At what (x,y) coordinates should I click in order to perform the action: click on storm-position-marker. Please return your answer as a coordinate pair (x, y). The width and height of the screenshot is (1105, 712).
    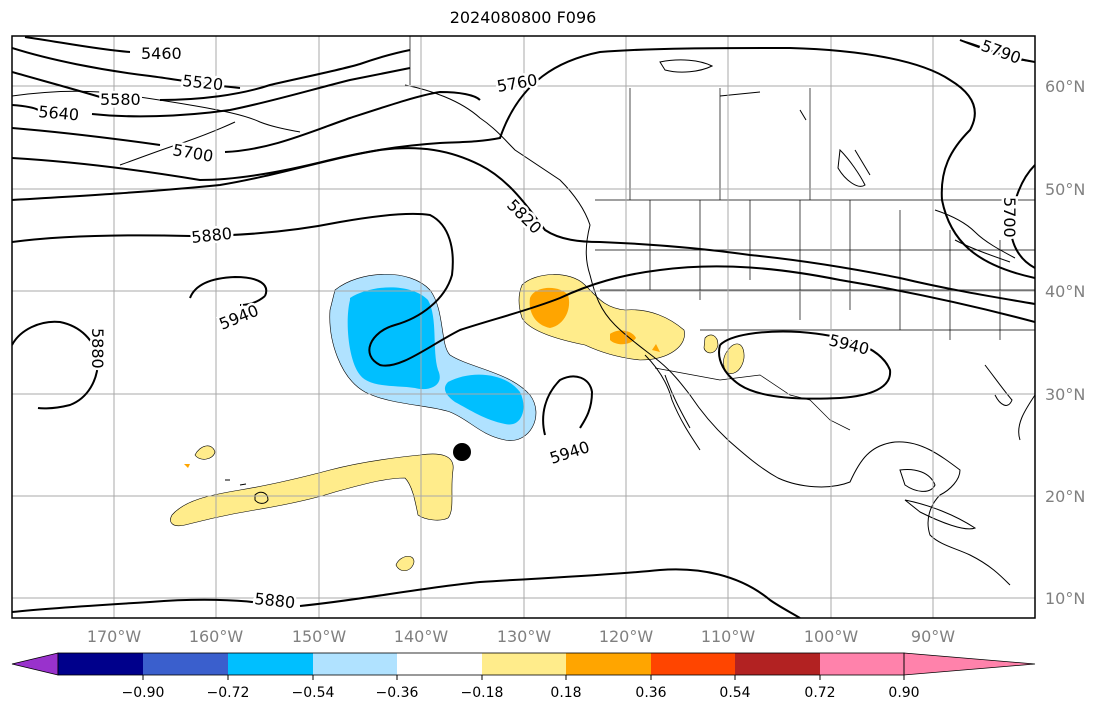
    Looking at the image, I should click on (462, 452).